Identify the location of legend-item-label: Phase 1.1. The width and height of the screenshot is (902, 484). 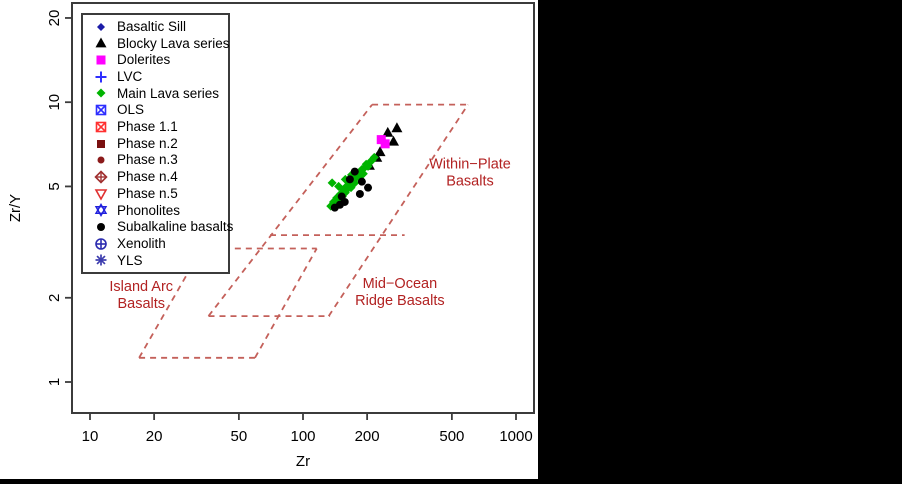
(147, 127).